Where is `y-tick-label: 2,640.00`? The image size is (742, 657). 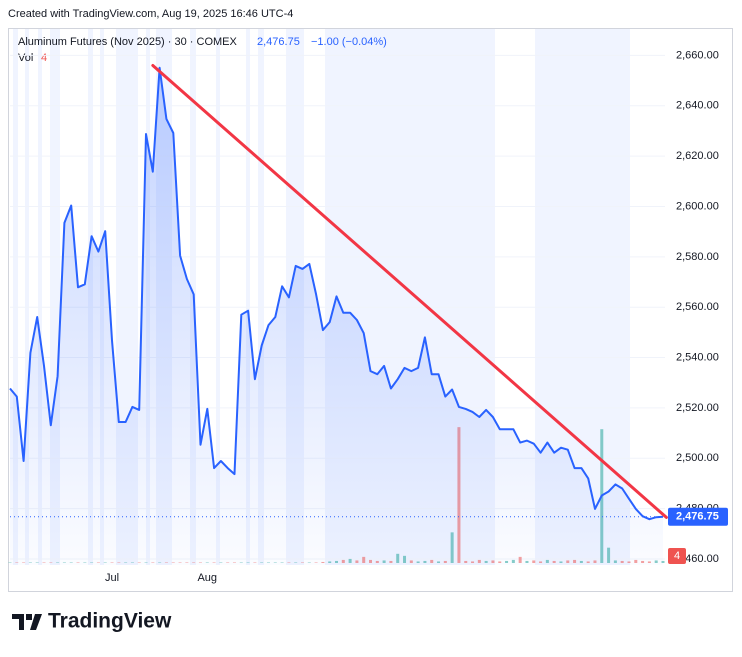
y-tick-label: 2,640.00 is located at coordinates (697, 106).